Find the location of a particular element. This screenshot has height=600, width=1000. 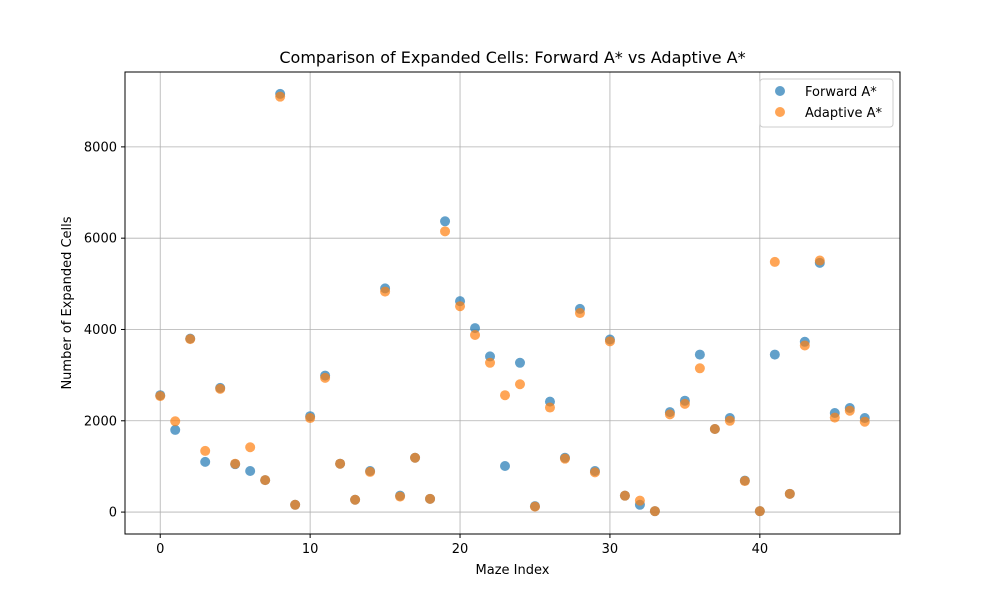

legend-label-forward: Forward A* is located at coordinates (841, 92).